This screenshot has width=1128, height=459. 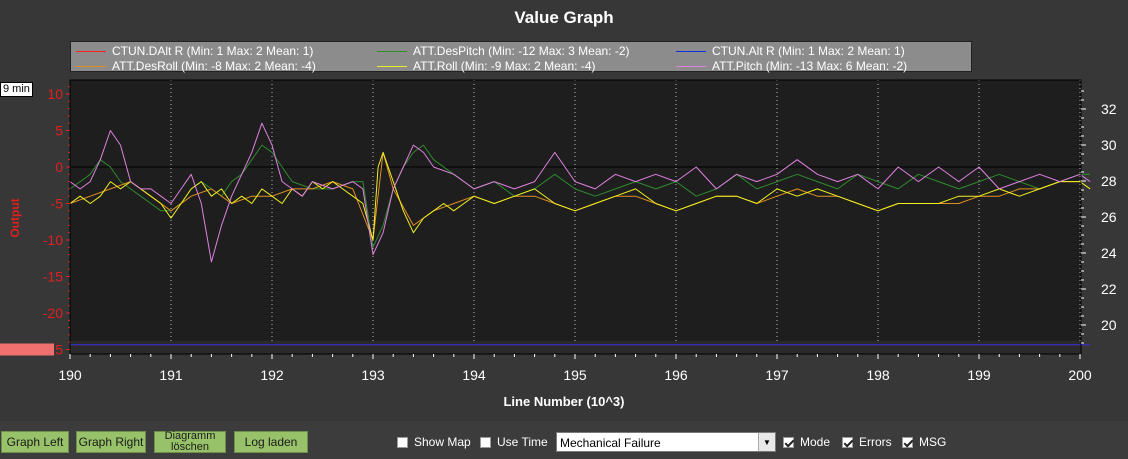 What do you see at coordinates (788, 442) in the screenshot?
I see `mode-box` at bounding box center [788, 442].